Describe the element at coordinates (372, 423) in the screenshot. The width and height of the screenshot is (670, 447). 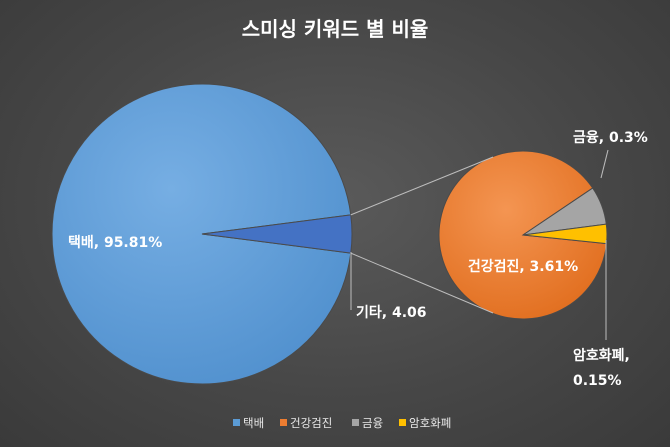
I see `legend-label-금융: 금융` at that location.